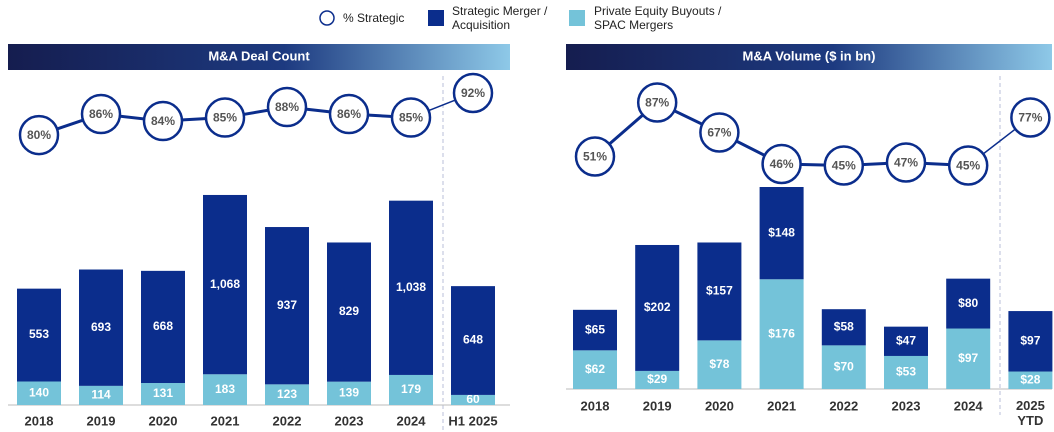  I want to click on data-label: 1,038, so click(411, 287).